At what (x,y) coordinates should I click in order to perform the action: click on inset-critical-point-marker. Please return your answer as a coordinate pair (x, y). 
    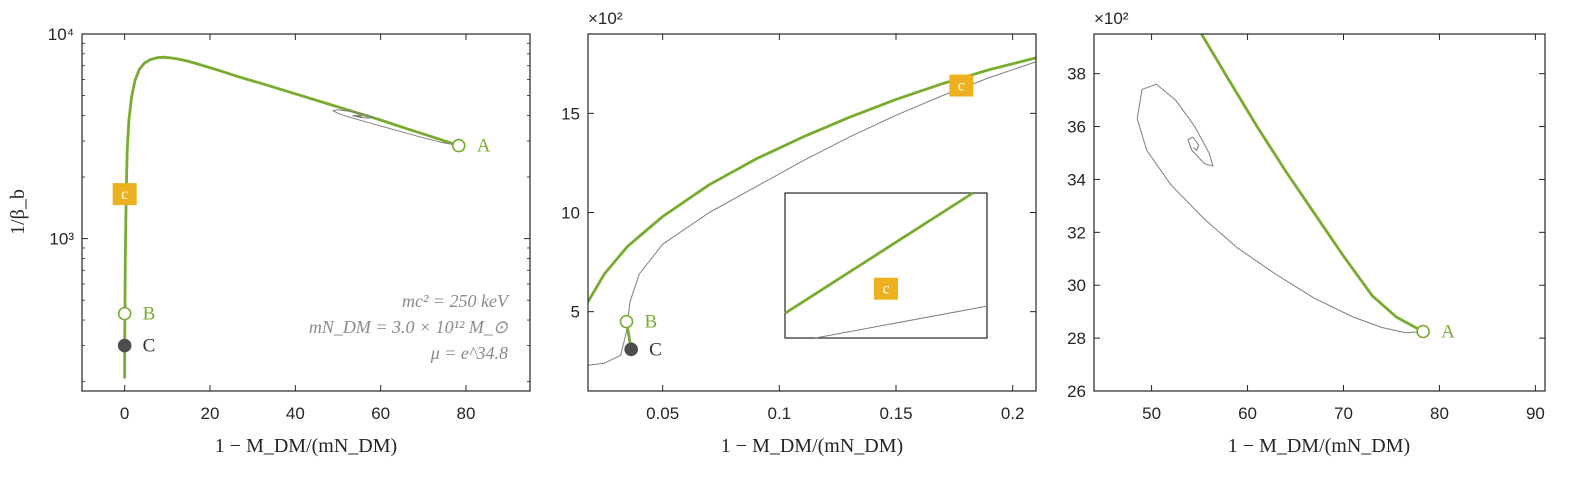
    Looking at the image, I should click on (886, 288).